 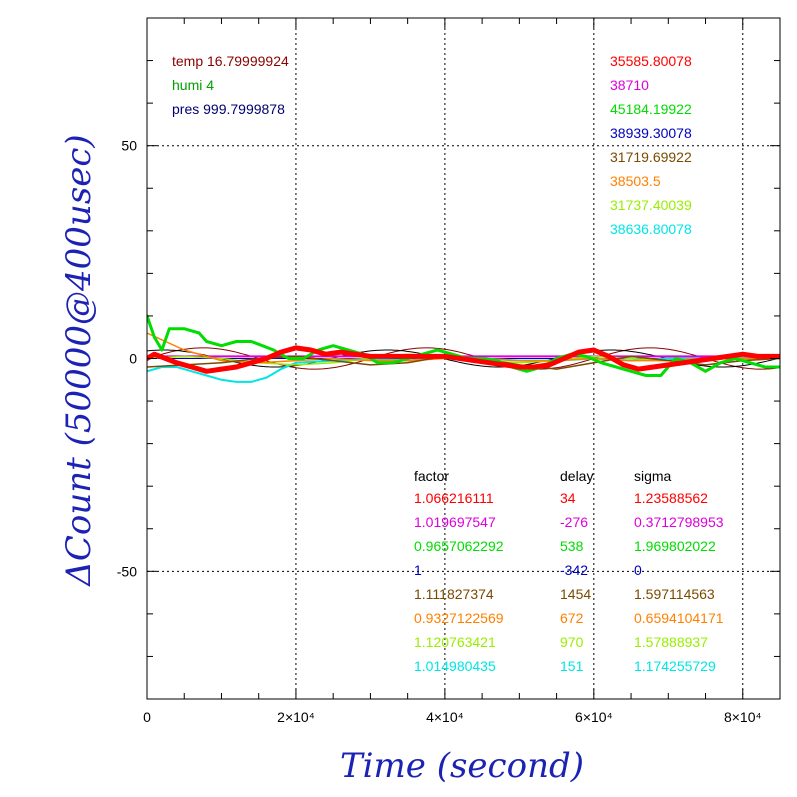 What do you see at coordinates (230, 61) in the screenshot?
I see `condition-label-0: temp 16.79999924` at bounding box center [230, 61].